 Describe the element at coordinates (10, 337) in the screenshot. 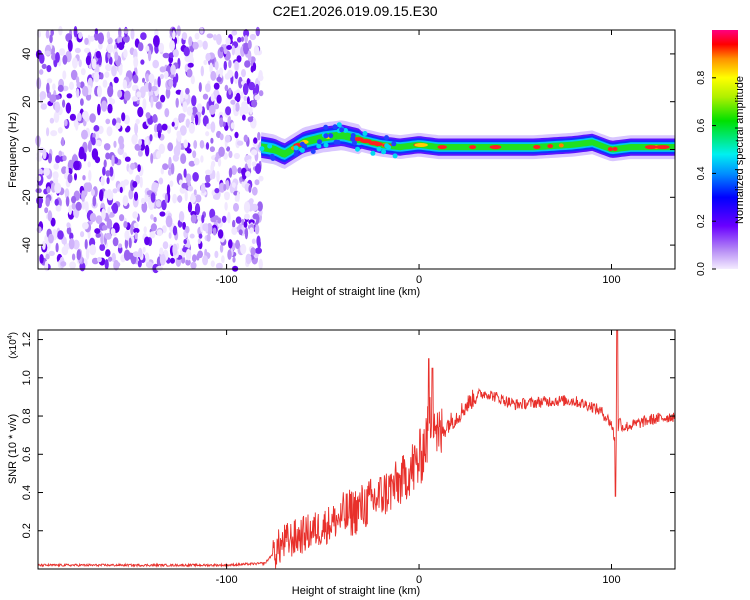

I see `snr-exponent-power: 4` at that location.